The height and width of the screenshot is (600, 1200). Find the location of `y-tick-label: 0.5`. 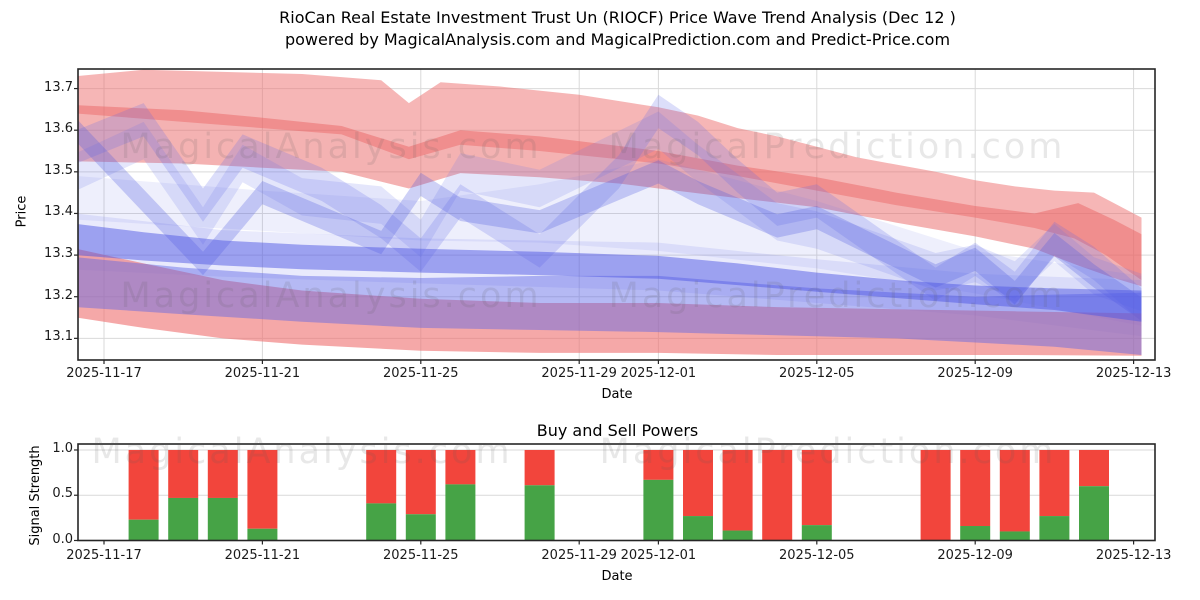

y-tick-label: 0.5 is located at coordinates (62, 494).